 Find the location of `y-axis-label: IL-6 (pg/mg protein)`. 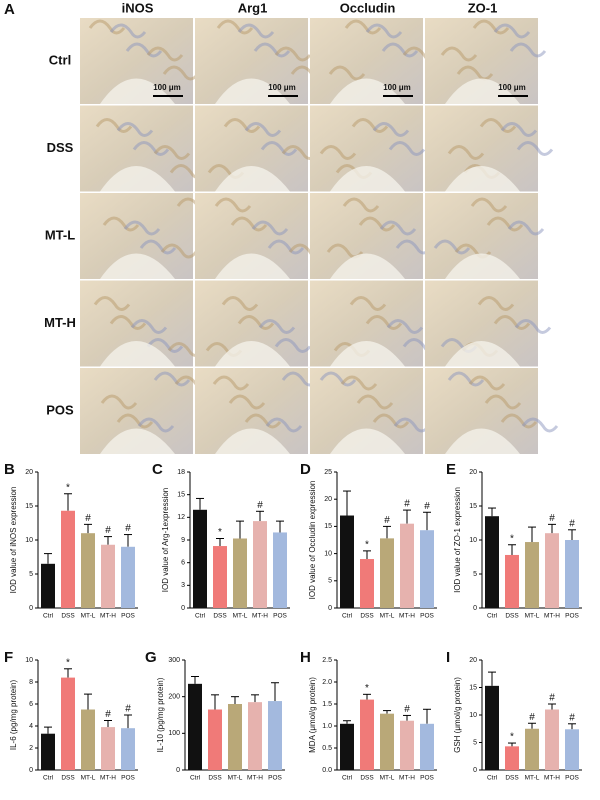

y-axis-label: IL-6 (pg/mg protein) is located at coordinates (13, 715).